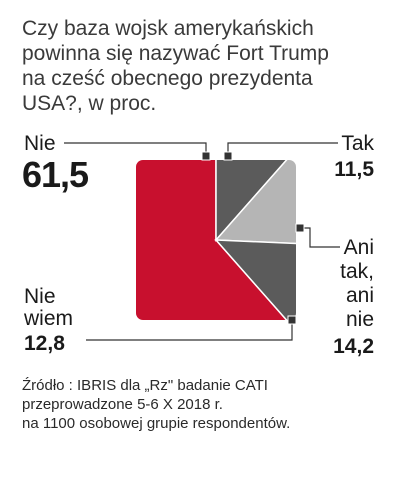  What do you see at coordinates (55, 174) in the screenshot?
I see `value-nie: 61,5` at bounding box center [55, 174].